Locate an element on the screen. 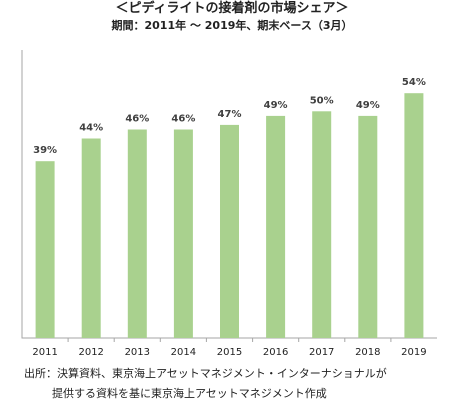 Image resolution: width=464 pixels, height=411 pixels. bar-2013 is located at coordinates (137, 233).